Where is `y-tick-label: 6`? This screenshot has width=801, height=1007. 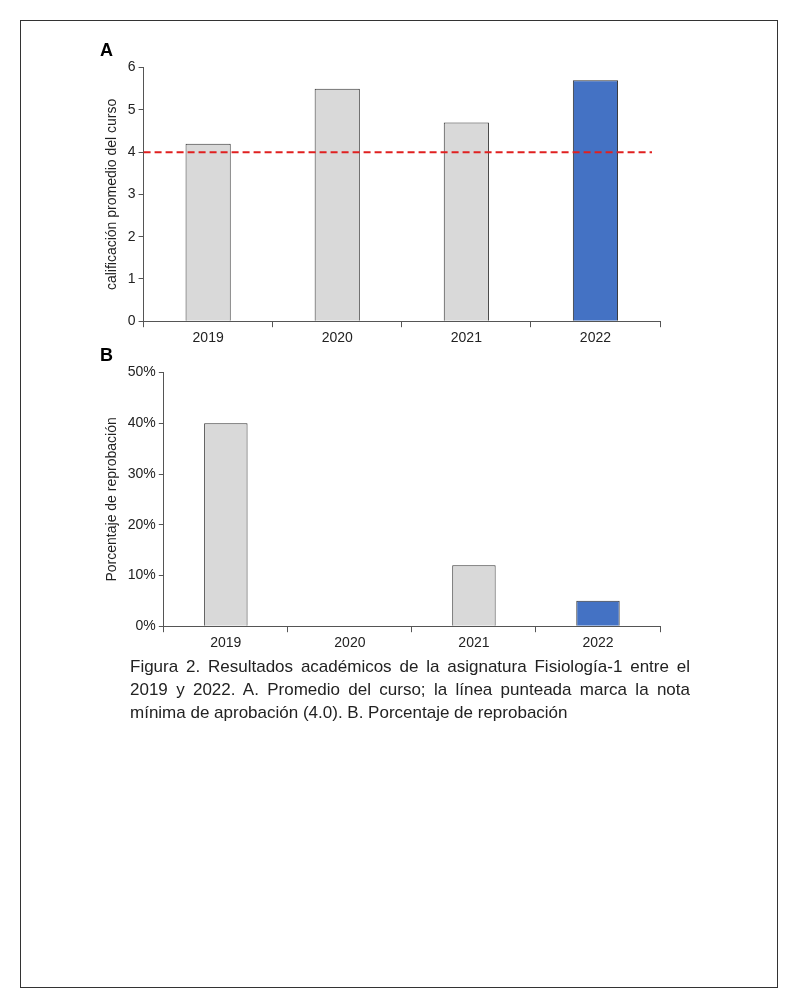
y-tick-label: 6 is located at coordinates (131, 66).